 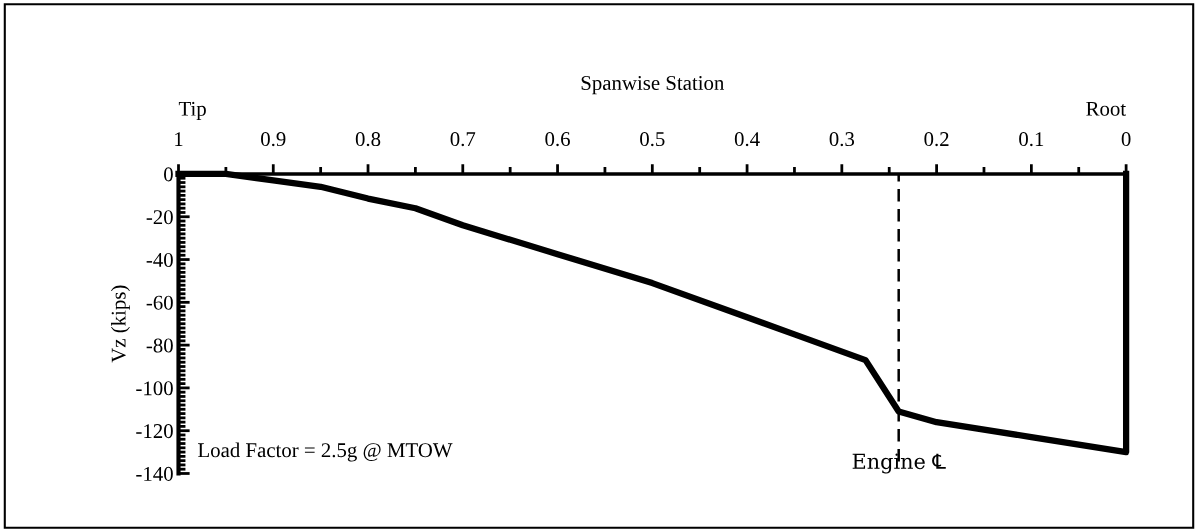 What do you see at coordinates (325, 452) in the screenshot?
I see `annotation: Load Factor = 2.5g @ MTOW` at bounding box center [325, 452].